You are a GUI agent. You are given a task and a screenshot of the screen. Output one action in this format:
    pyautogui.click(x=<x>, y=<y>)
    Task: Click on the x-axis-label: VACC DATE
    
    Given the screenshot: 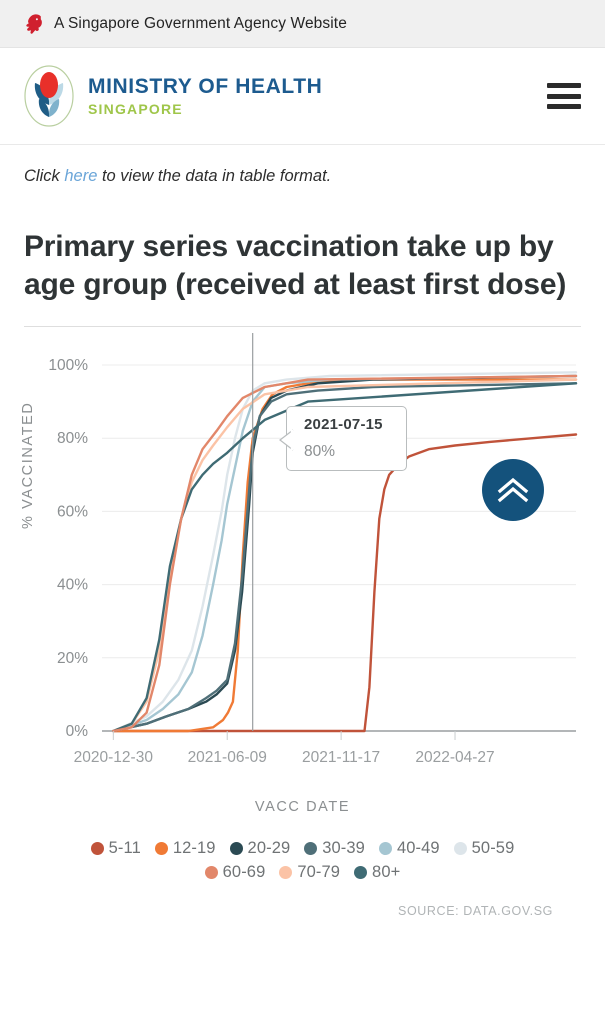 What is the action you would take?
    pyautogui.click(x=302, y=806)
    